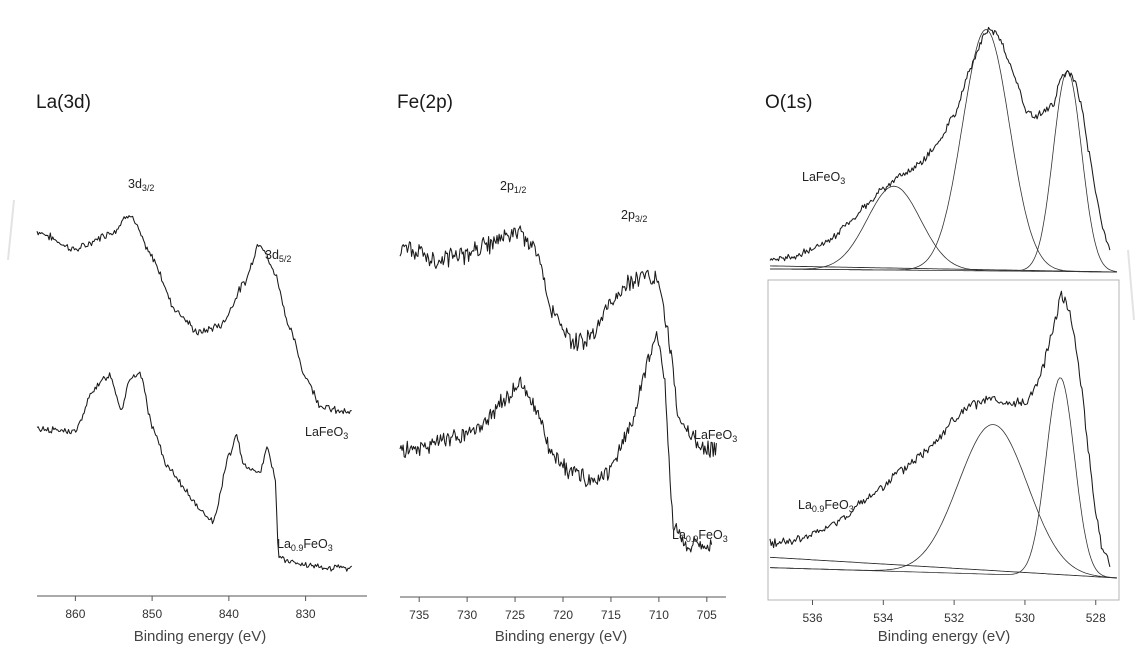 The image size is (1138, 650). I want to click on series-label-lafeo3-fe2p: LaFeO3, so click(715, 436).